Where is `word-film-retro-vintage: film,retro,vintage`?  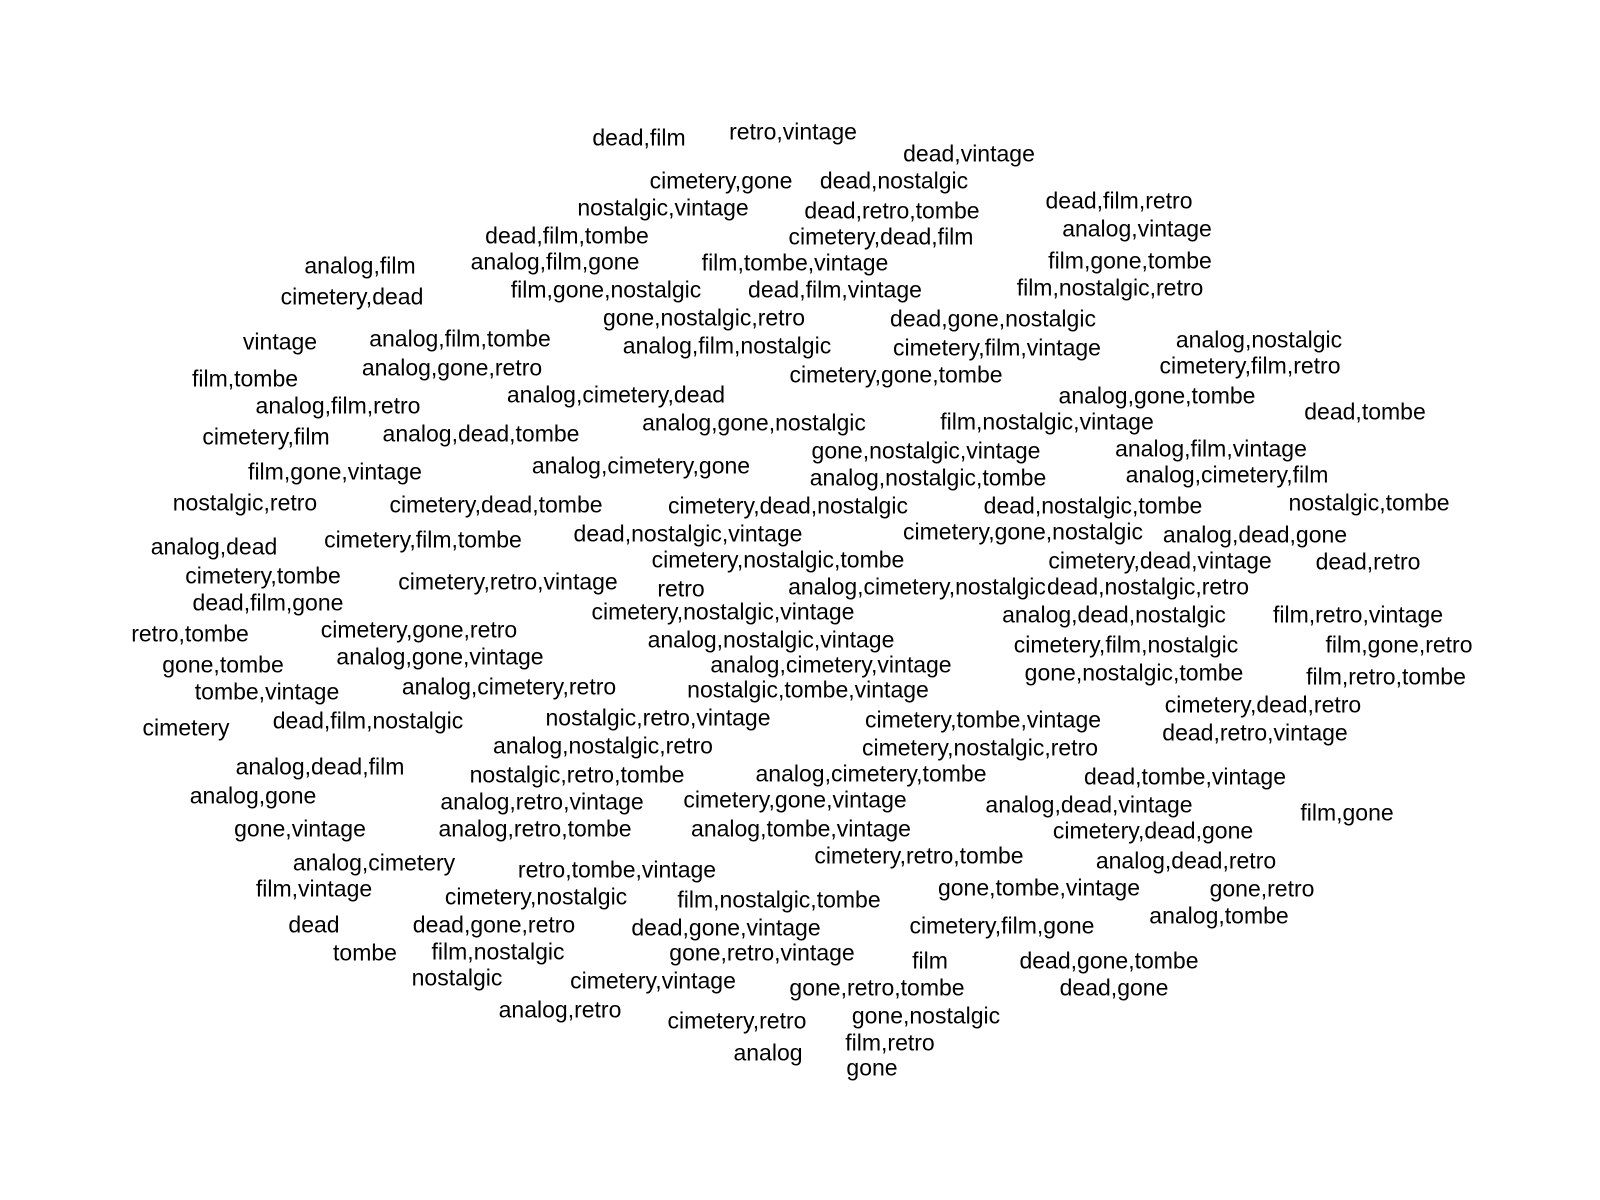 word-film-retro-vintage: film,retro,vintage is located at coordinates (1358, 614).